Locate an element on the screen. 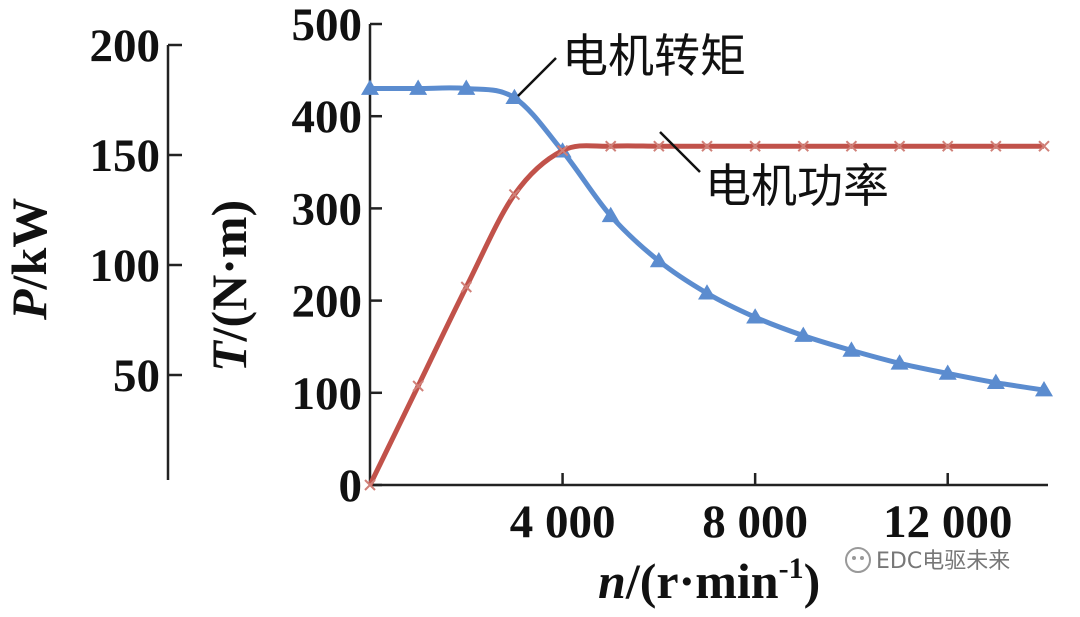 The height and width of the screenshot is (617, 1080). torque-axis-ticks: 0 100 200 300 400 500 is located at coordinates (337, 256).